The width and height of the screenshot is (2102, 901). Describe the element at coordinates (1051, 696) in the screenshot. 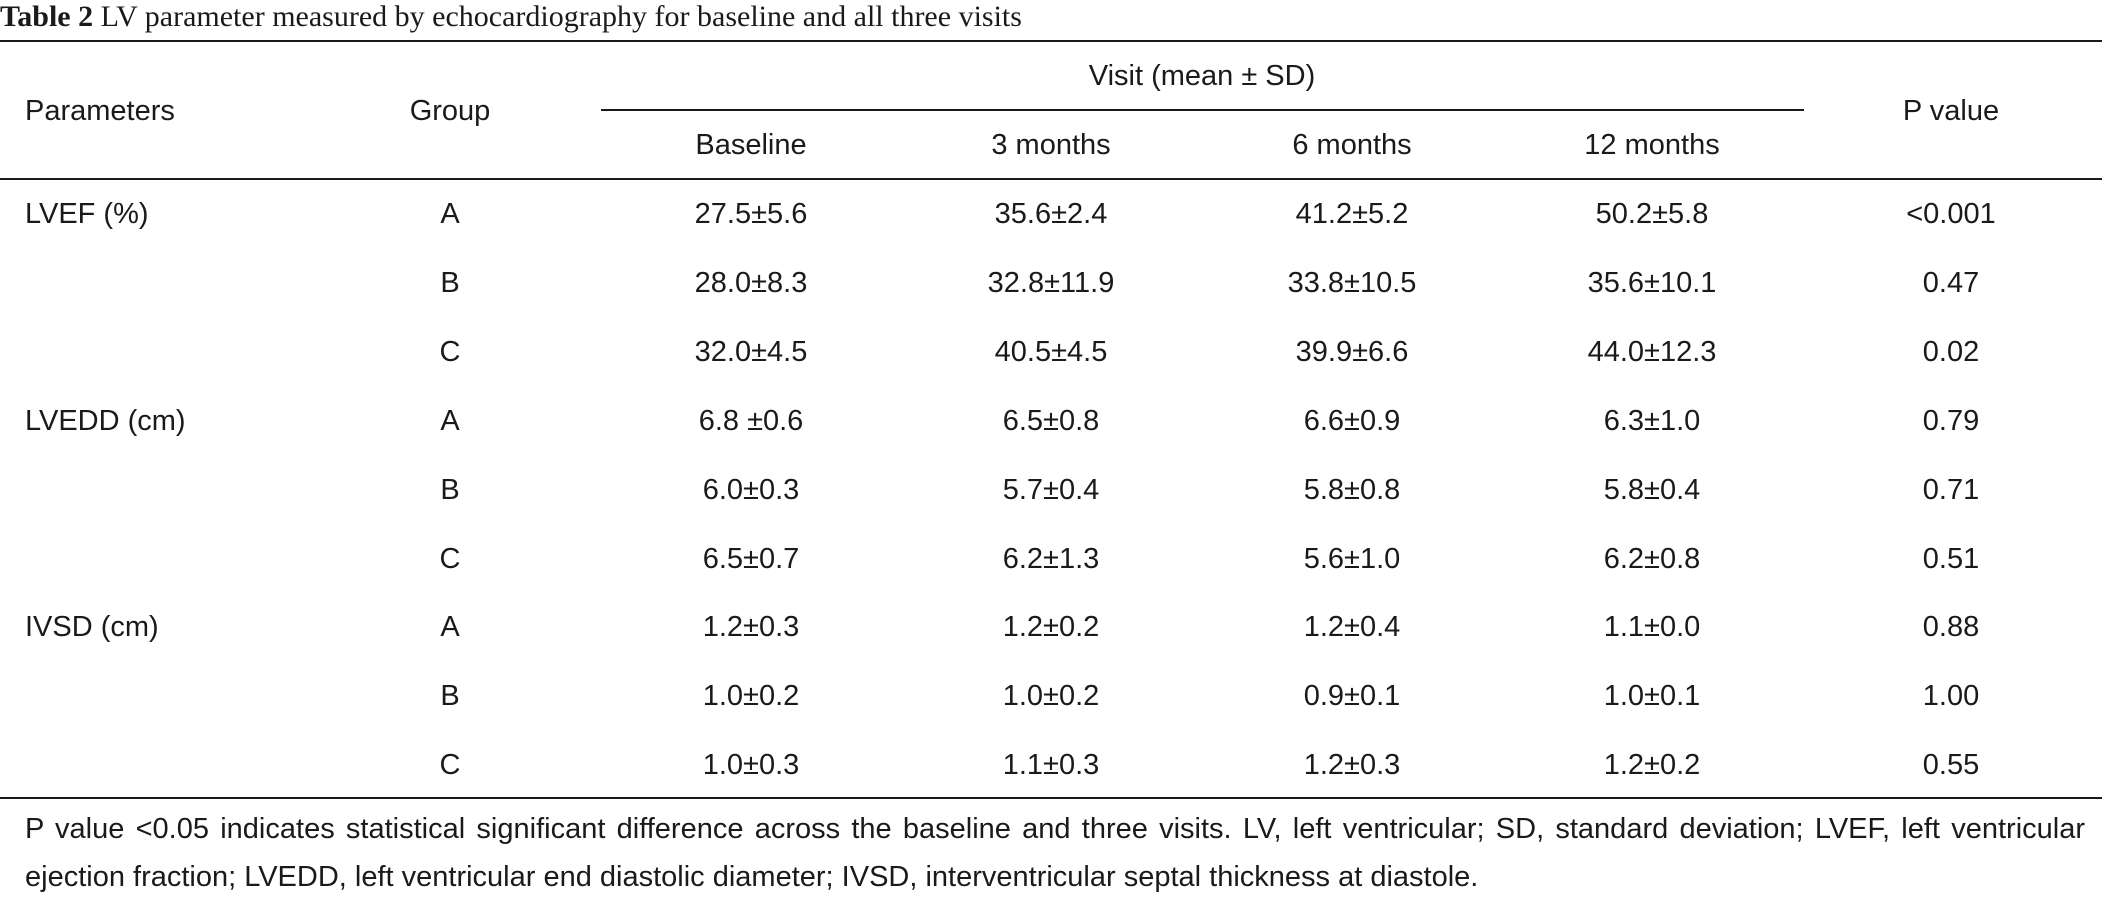

I see `row-value-3-months: 1.0±0.2` at that location.